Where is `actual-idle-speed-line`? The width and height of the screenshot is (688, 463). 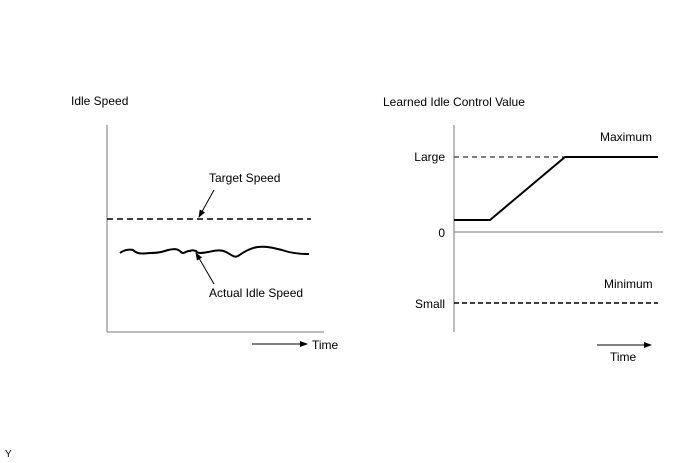
actual-idle-speed-line is located at coordinates (214, 251).